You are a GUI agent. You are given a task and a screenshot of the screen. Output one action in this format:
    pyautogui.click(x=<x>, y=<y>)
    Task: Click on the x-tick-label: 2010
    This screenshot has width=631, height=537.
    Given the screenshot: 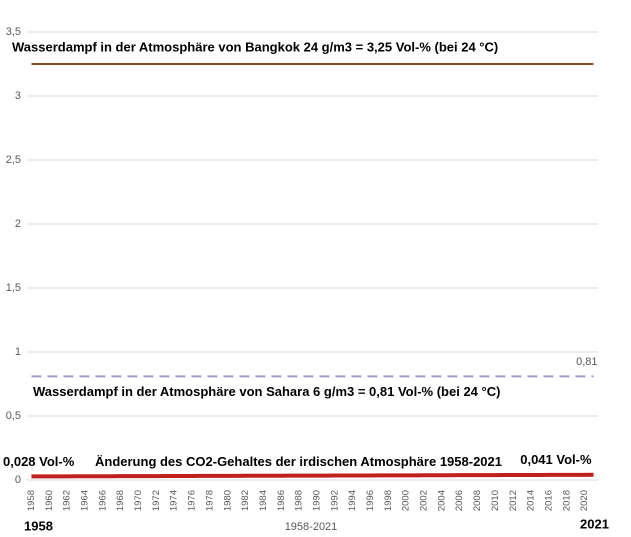 What is the action you would take?
    pyautogui.click(x=495, y=500)
    